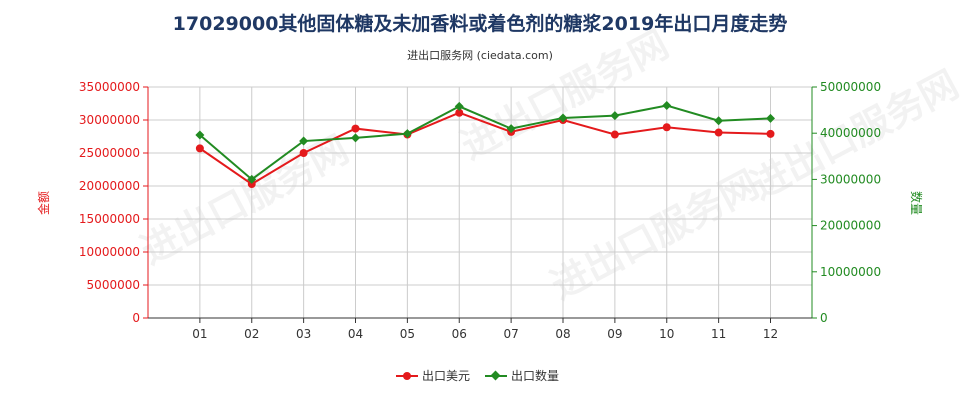 The image size is (960, 400). What do you see at coordinates (355, 334) in the screenshot?
I see `x-tick-label: 04` at bounding box center [355, 334].